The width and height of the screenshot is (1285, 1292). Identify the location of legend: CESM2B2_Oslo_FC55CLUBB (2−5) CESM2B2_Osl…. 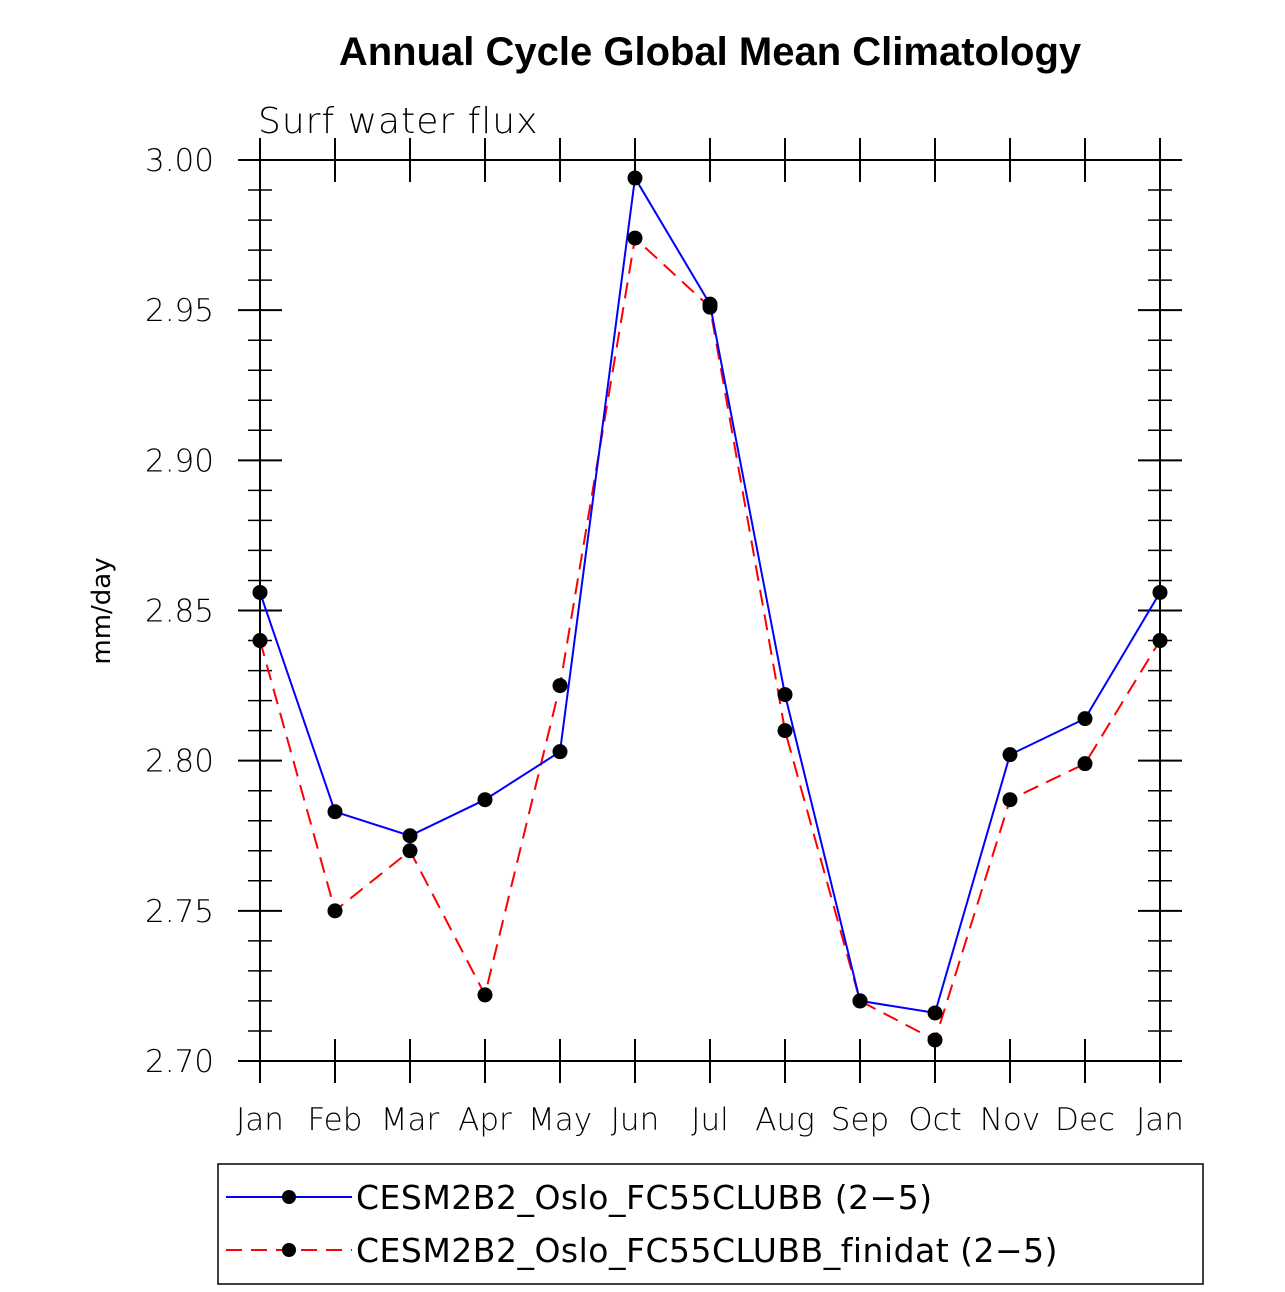
(710, 1224).